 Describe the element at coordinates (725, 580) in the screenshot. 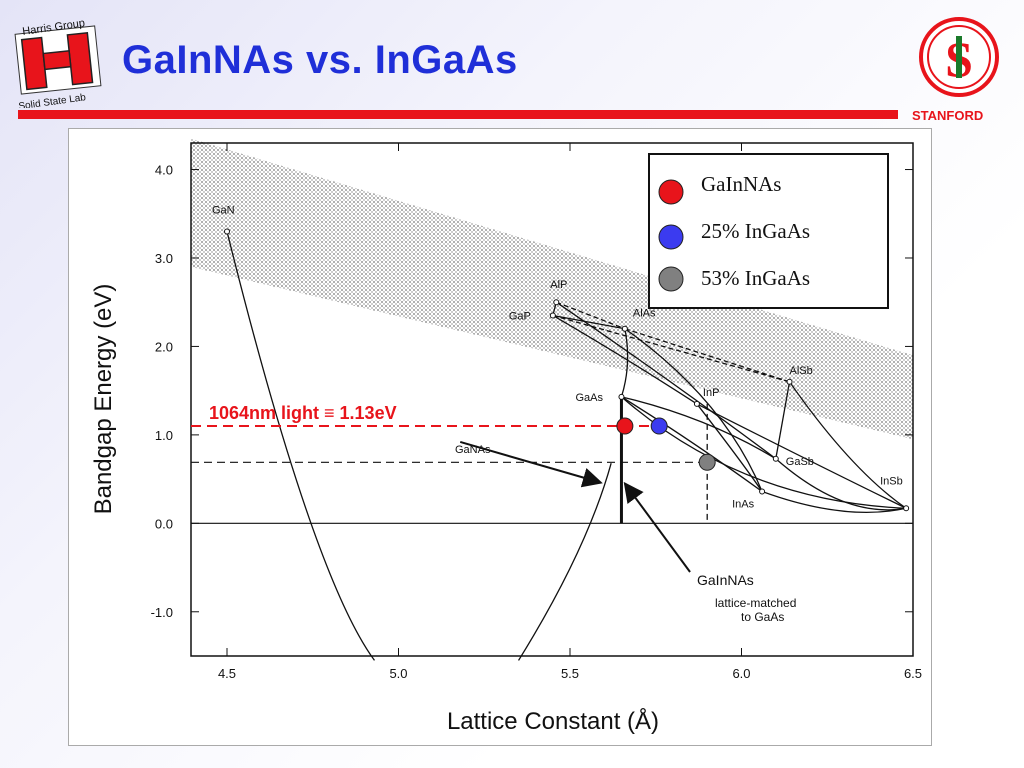

I see `annotation-gainnas: GaInNAs` at that location.